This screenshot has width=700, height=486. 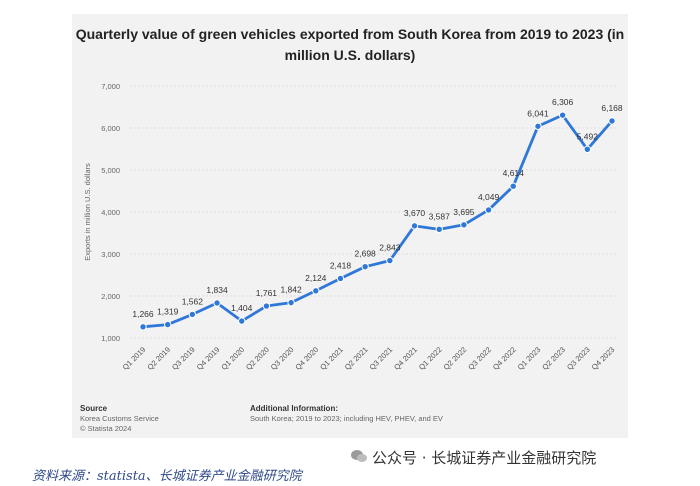 I want to click on source-name: Korea Customs Service, so click(x=119, y=418).